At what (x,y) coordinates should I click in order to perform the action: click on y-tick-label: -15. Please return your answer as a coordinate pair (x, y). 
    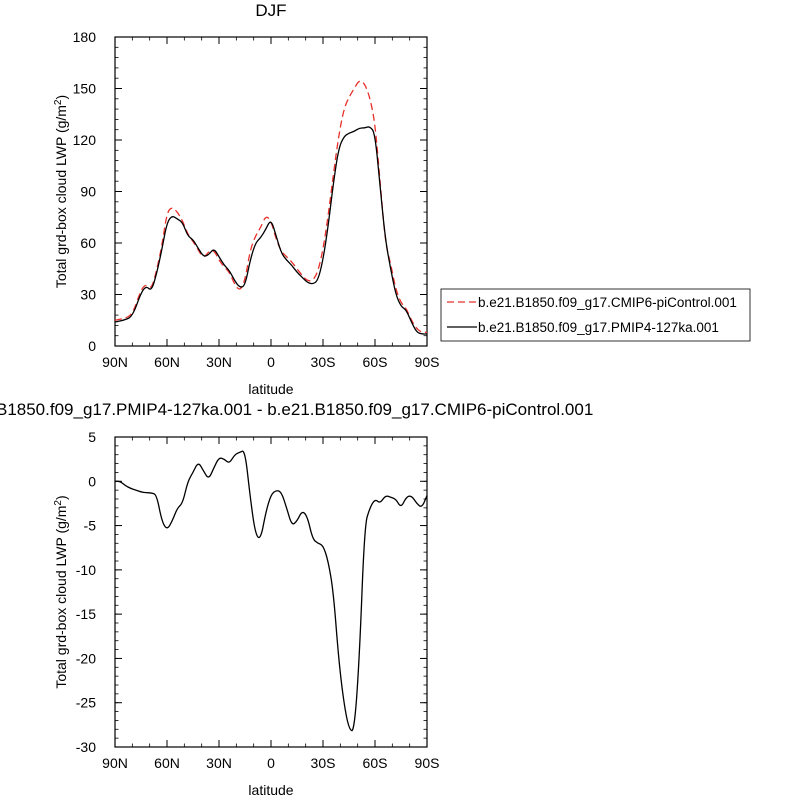
    Looking at the image, I should click on (86, 614).